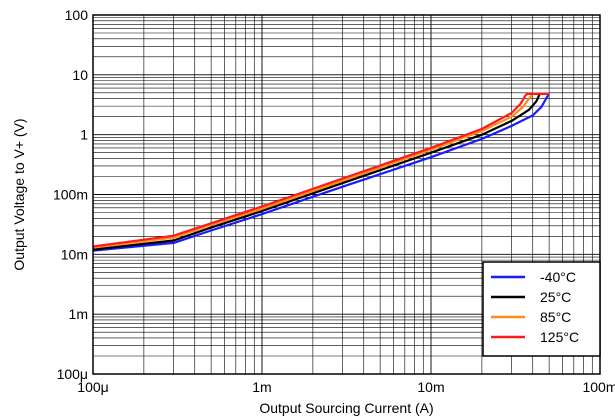  Describe the element at coordinates (84, 135) in the screenshot. I see `y-tick-label: 1` at that location.